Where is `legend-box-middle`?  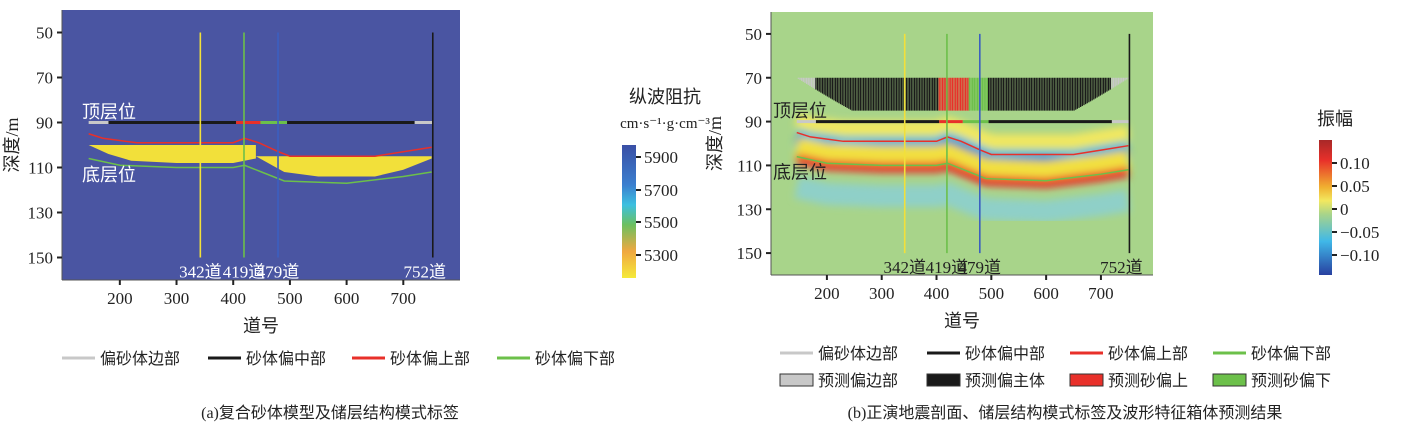
legend-box-middle is located at coordinates (943, 380).